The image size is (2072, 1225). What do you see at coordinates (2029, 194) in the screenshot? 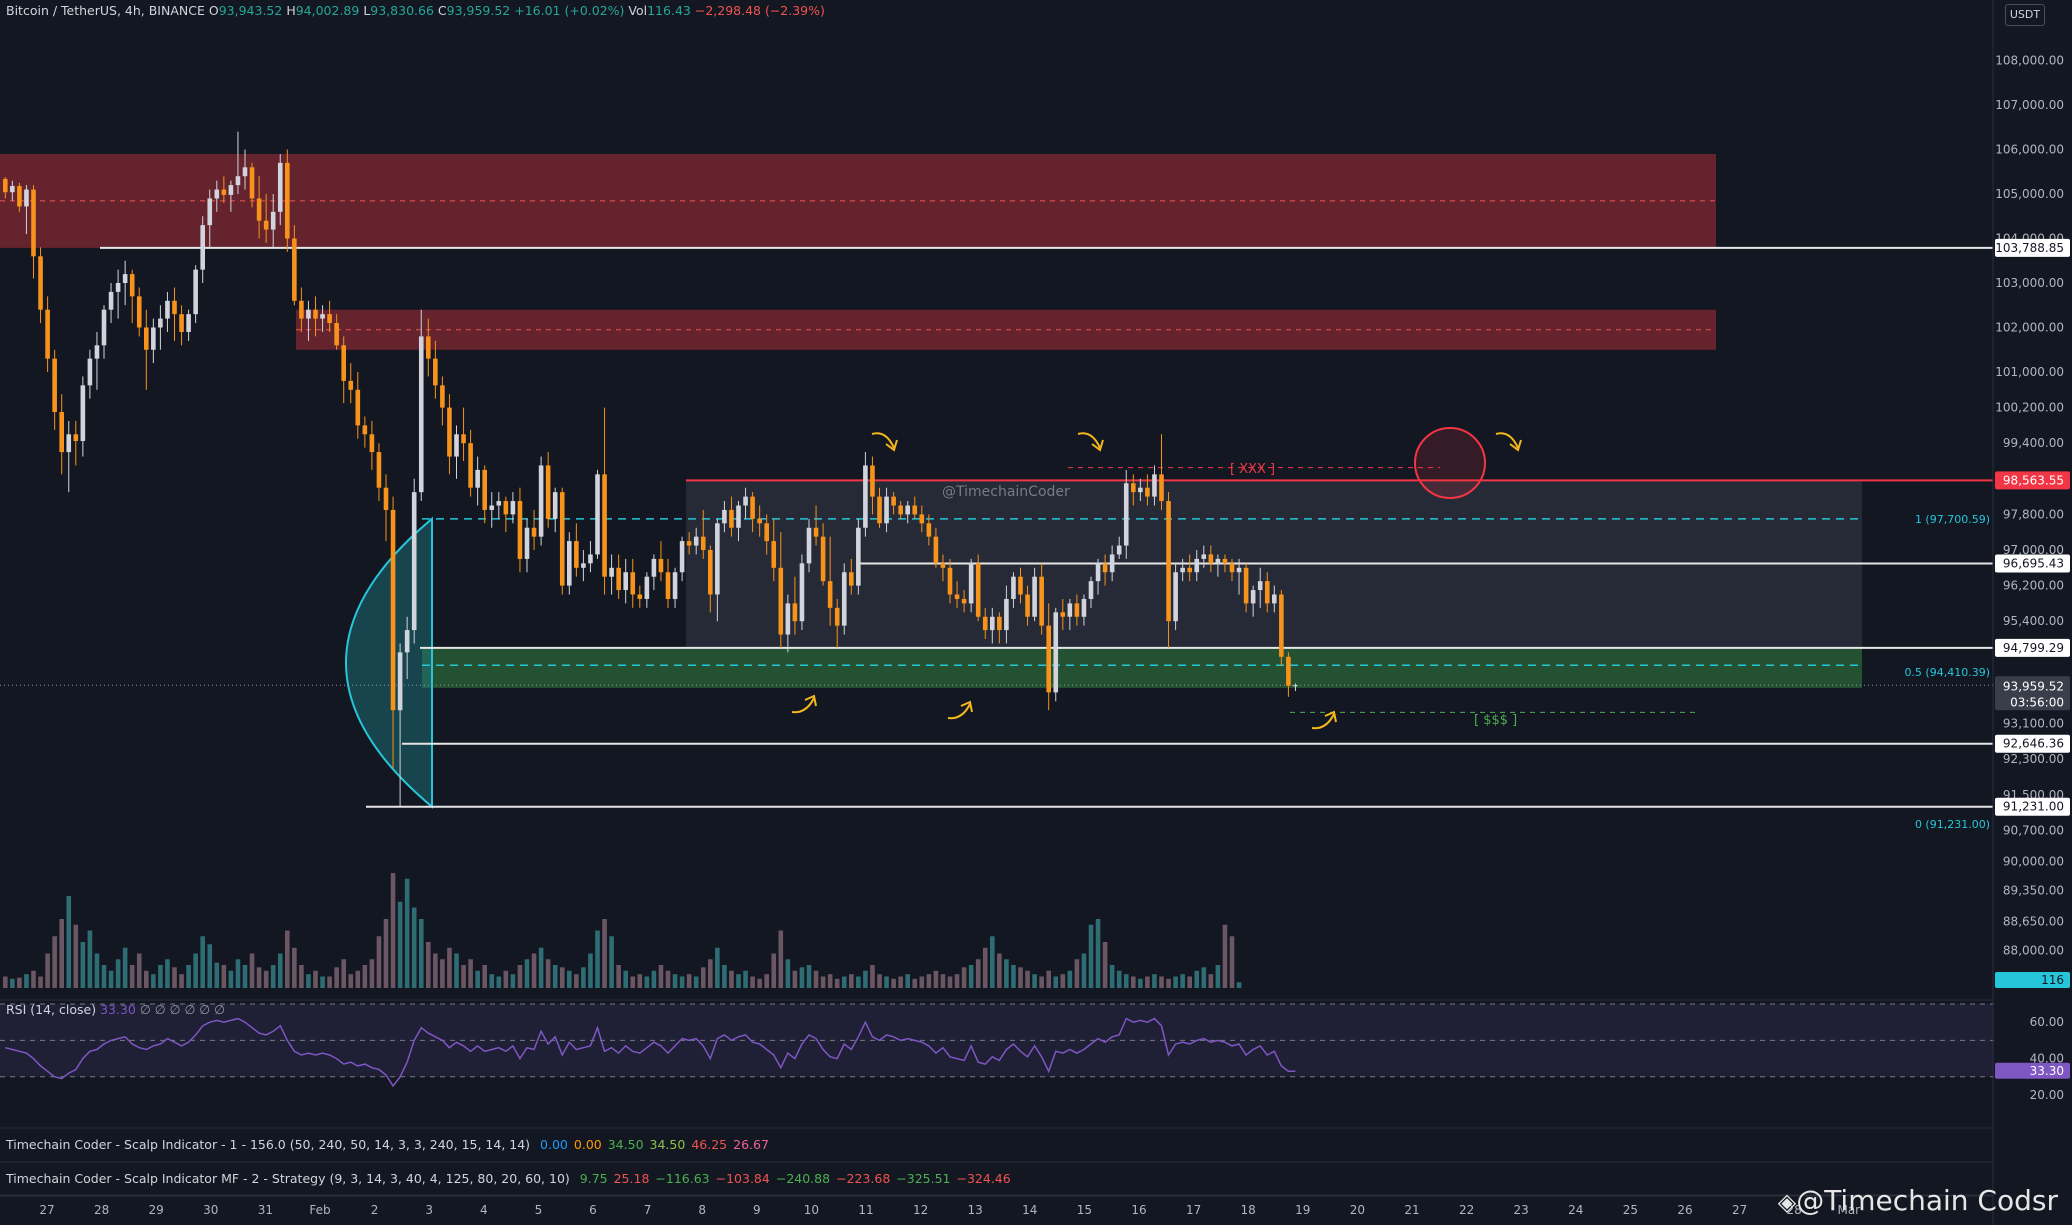
I see `price-tick-label: 105,000.00` at bounding box center [2029, 194].